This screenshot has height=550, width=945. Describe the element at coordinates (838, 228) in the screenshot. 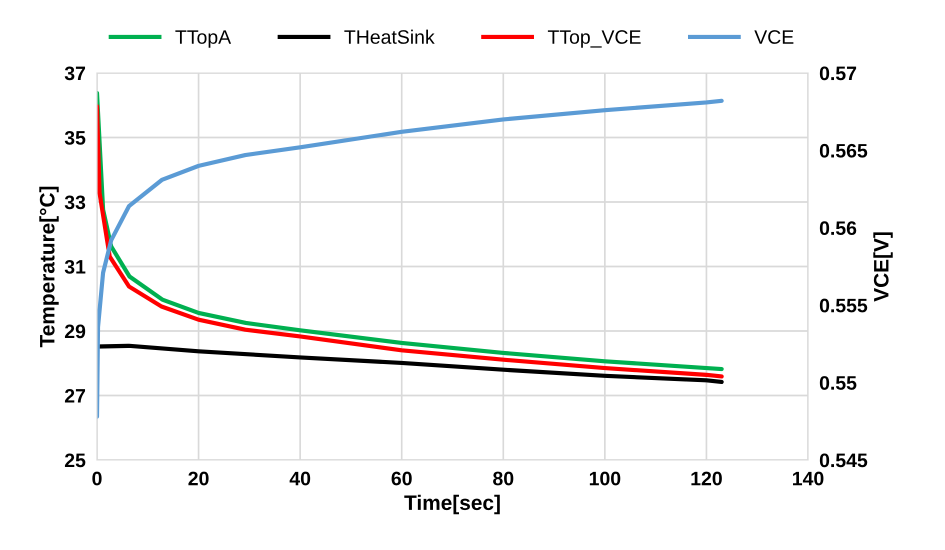

I see `y2-tick-label: 0.56` at that location.